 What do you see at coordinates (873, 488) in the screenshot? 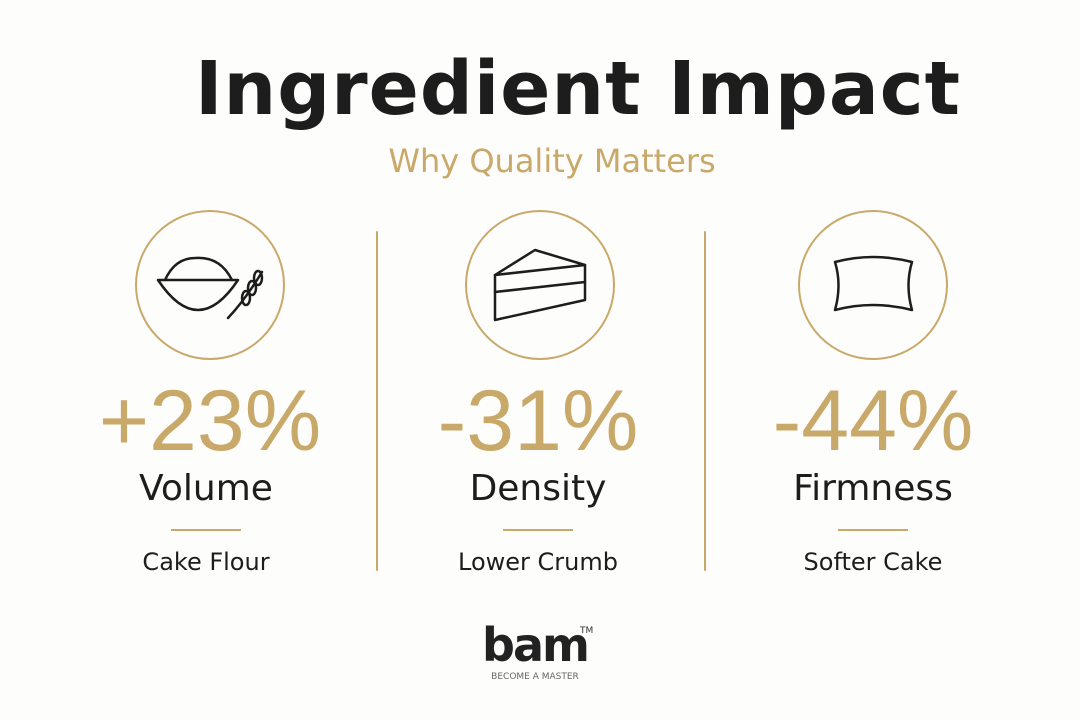
I see `stat-label: Firmness` at bounding box center [873, 488].